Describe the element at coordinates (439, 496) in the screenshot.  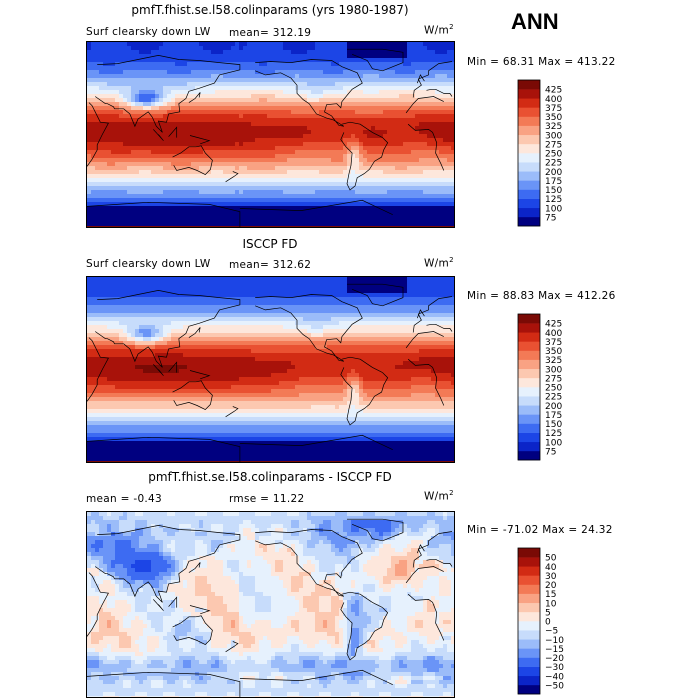
I see `panel3-units: W/m2` at that location.